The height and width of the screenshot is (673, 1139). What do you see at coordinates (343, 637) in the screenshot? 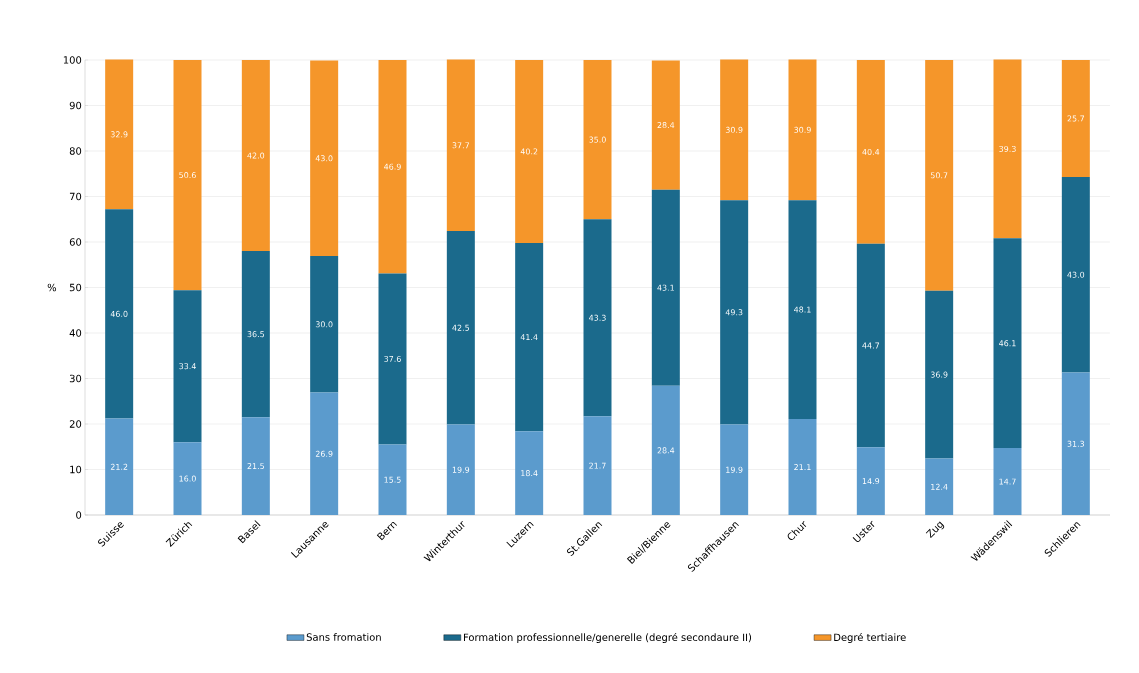
I see `legend-label: Sans fromation` at bounding box center [343, 637].